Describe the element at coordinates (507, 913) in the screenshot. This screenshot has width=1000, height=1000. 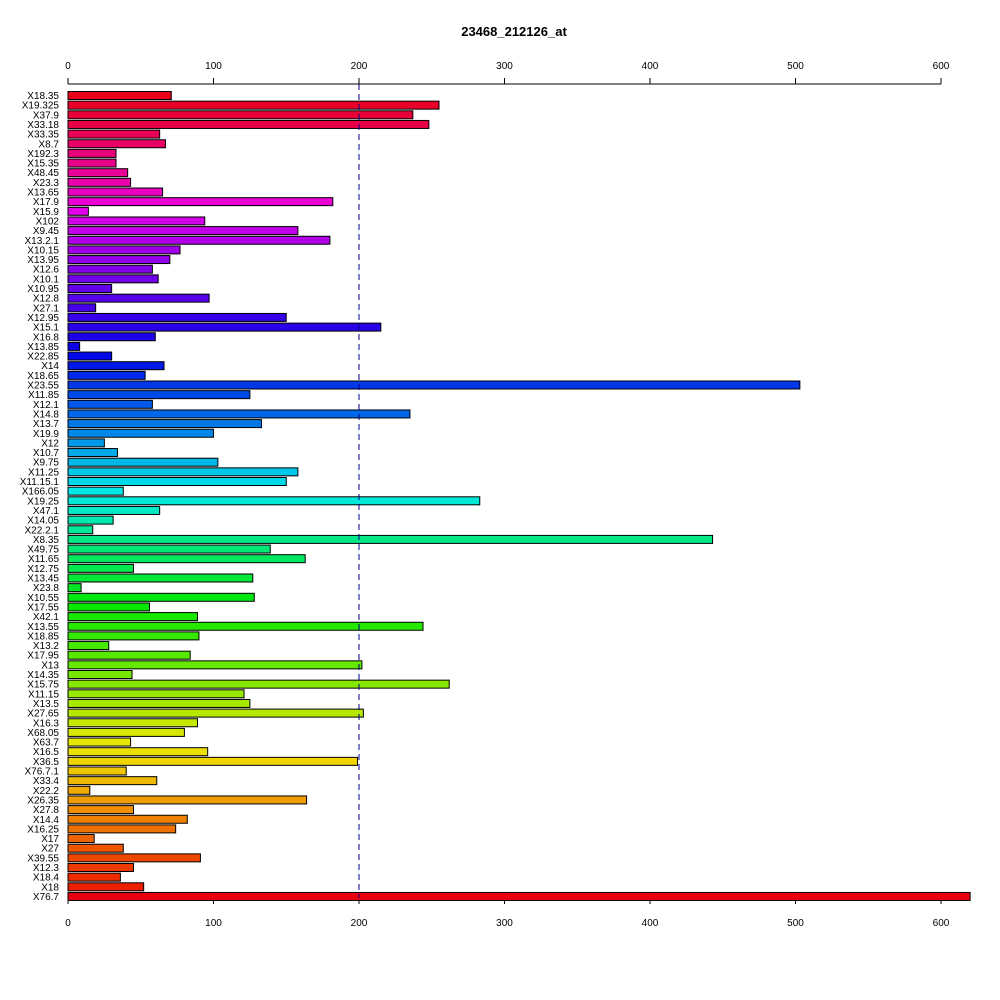
I see `bottom-axis: 0 100 200 300 400 500 600` at that location.